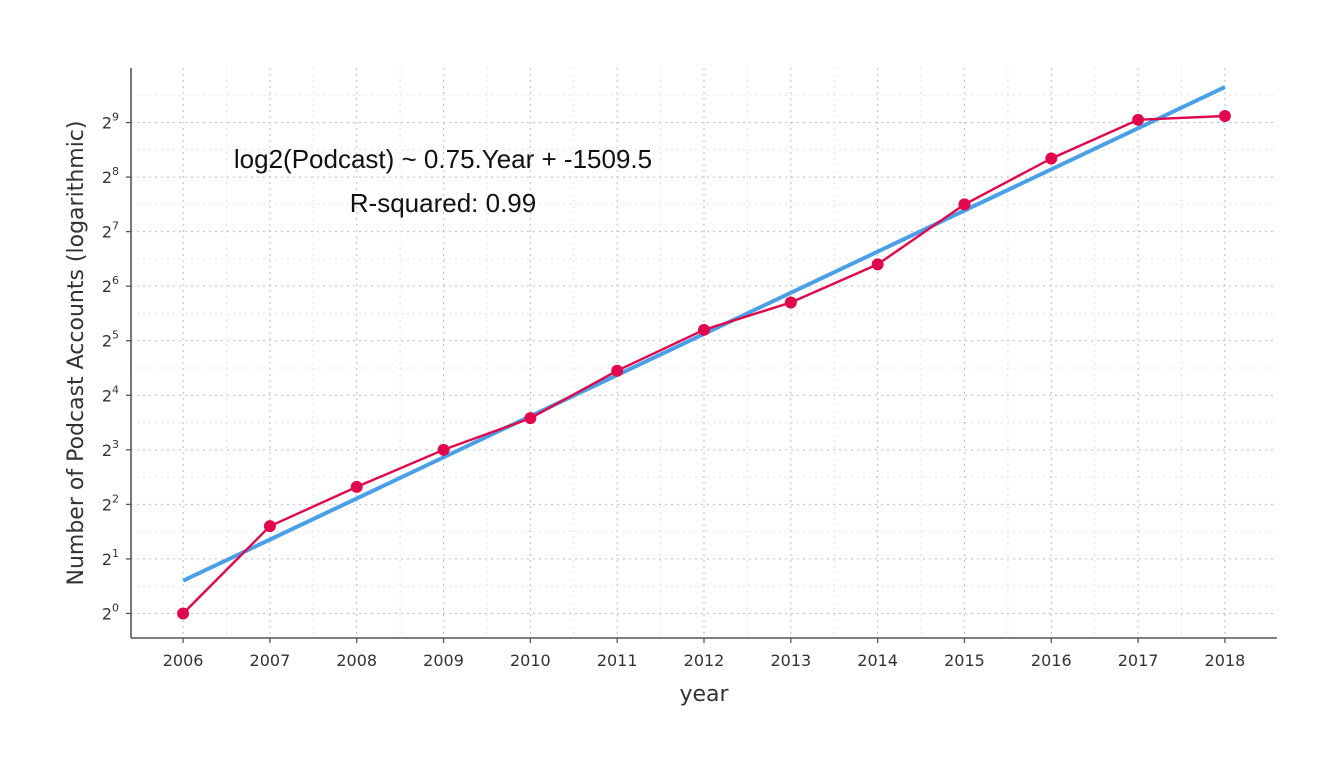  What do you see at coordinates (443, 203) in the screenshot?
I see `r-squared-annotation: R-squared: 0.99` at bounding box center [443, 203].